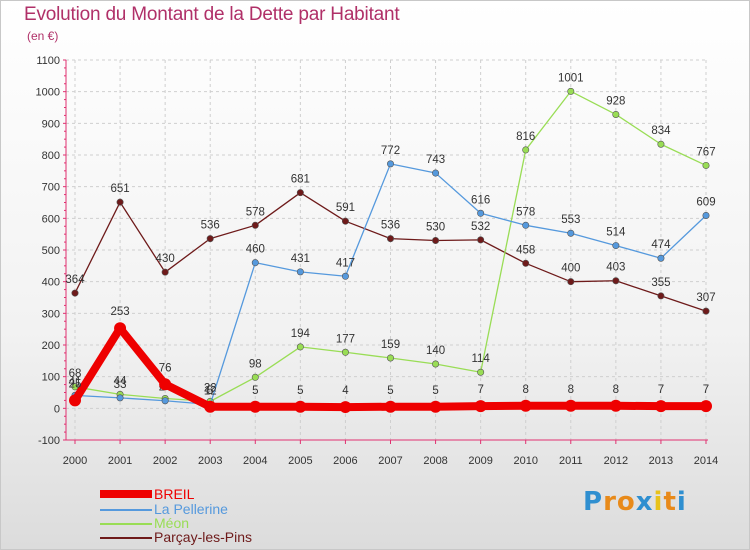 This screenshot has height=550, width=750. I want to click on data-label-meon: 177, so click(345, 339).